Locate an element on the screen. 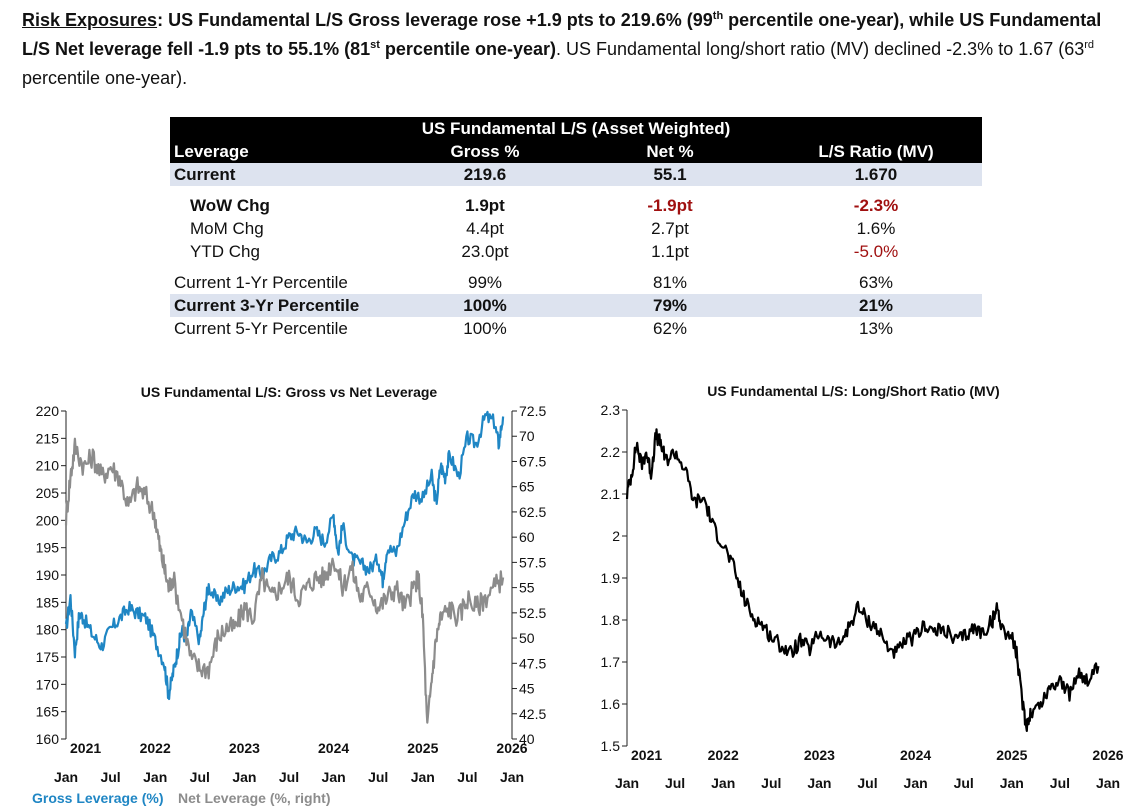 The width and height of the screenshot is (1144, 810). y-tick-label-1-1: 2.2 is located at coordinates (611, 452).